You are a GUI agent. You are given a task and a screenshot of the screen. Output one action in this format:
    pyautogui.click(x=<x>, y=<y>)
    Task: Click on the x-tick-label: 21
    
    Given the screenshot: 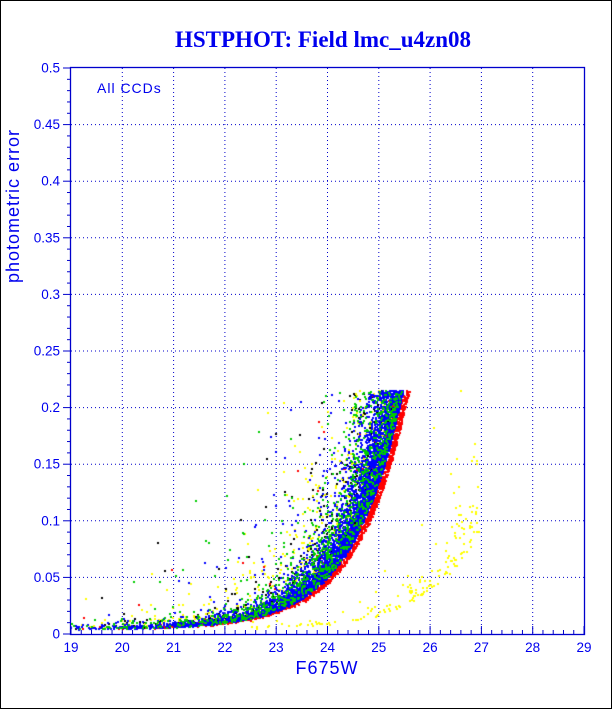 What is the action you would take?
    pyautogui.click(x=173, y=647)
    